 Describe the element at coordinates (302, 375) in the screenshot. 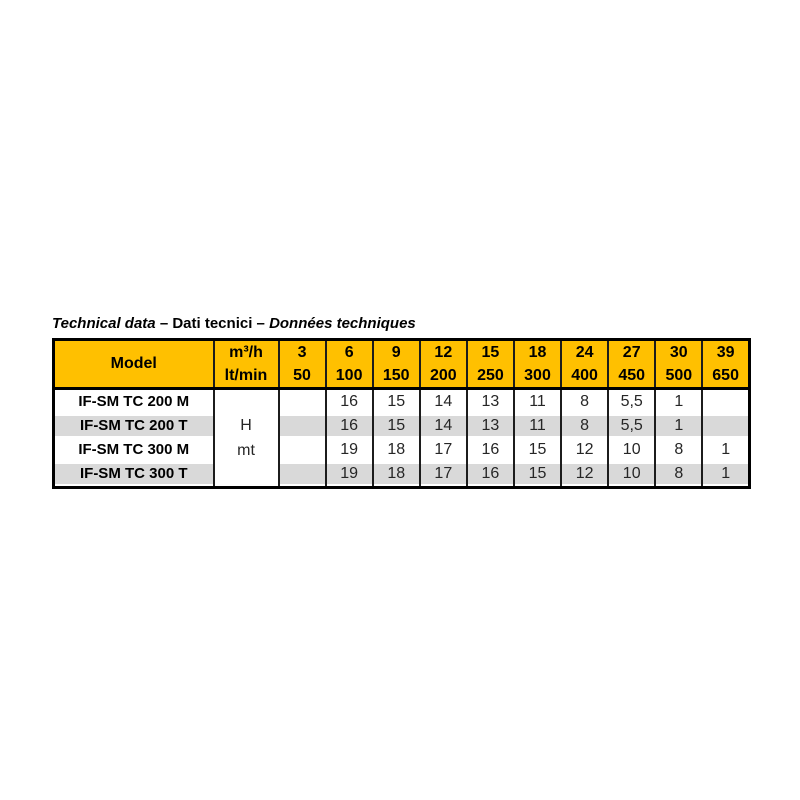

I see `flow-ltmin: 50` at that location.